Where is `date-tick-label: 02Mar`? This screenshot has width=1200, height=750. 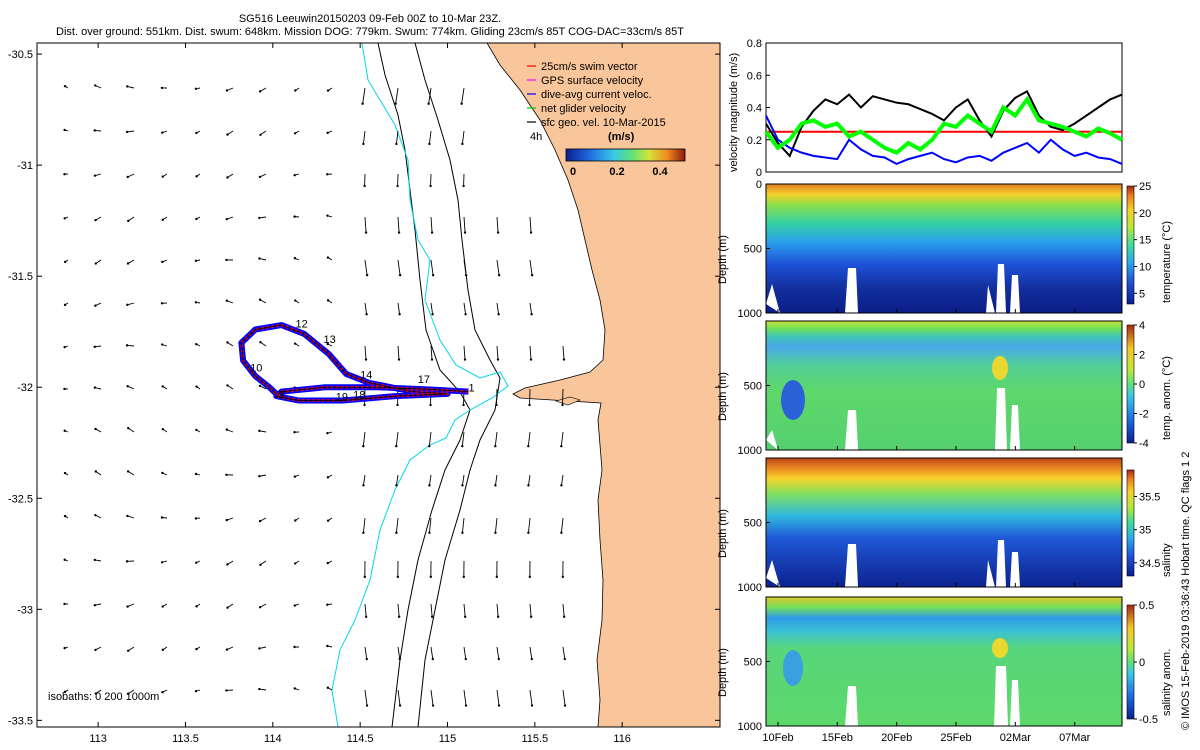 date-tick-label: 02Mar is located at coordinates (1016, 738).